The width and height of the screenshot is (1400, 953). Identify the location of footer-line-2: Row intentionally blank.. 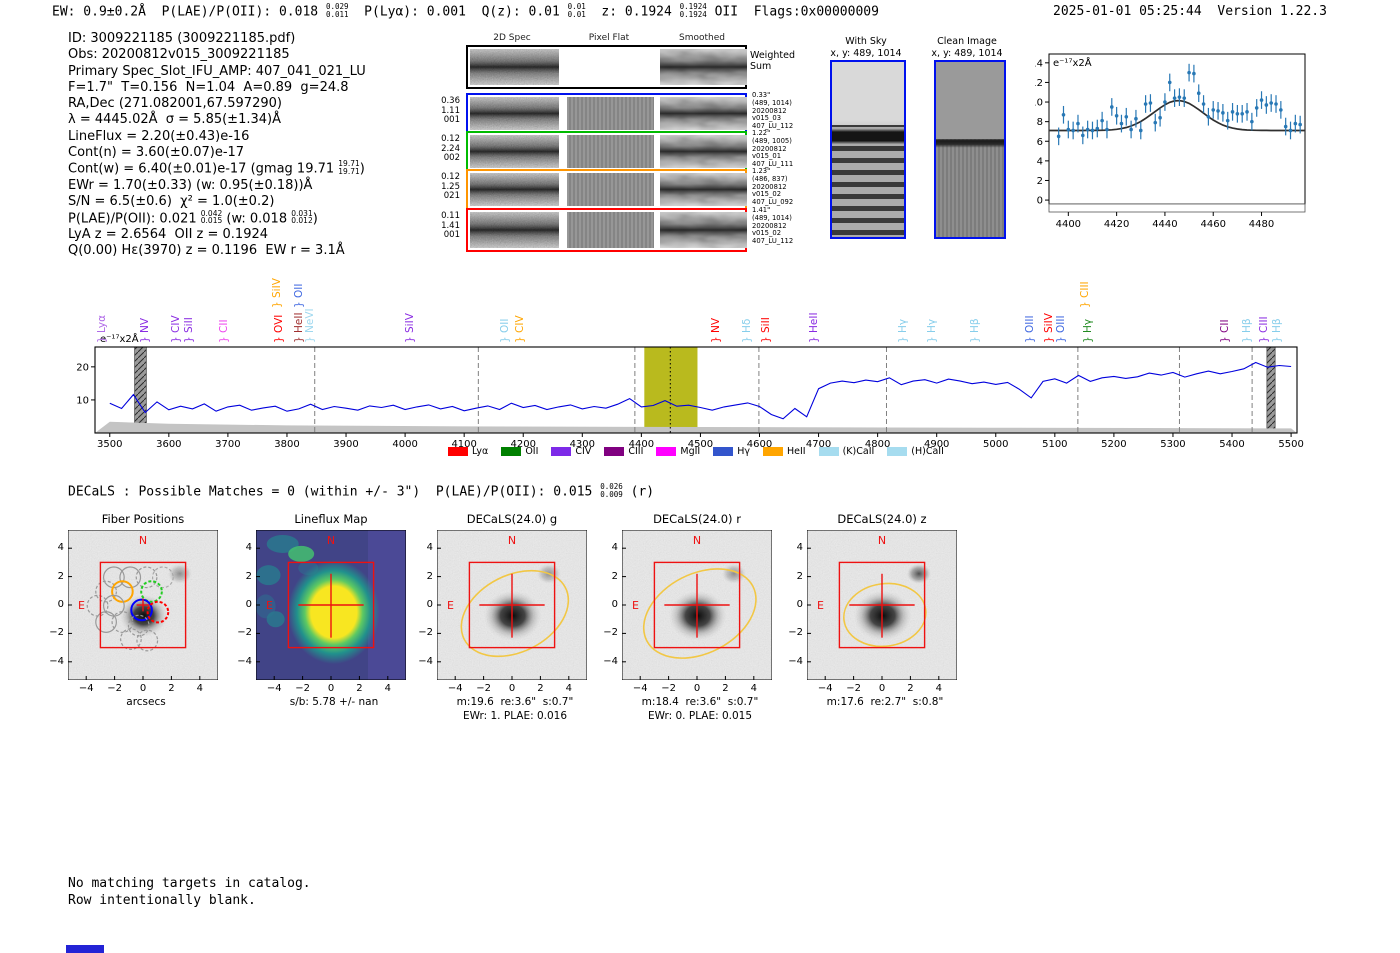
(162, 900).